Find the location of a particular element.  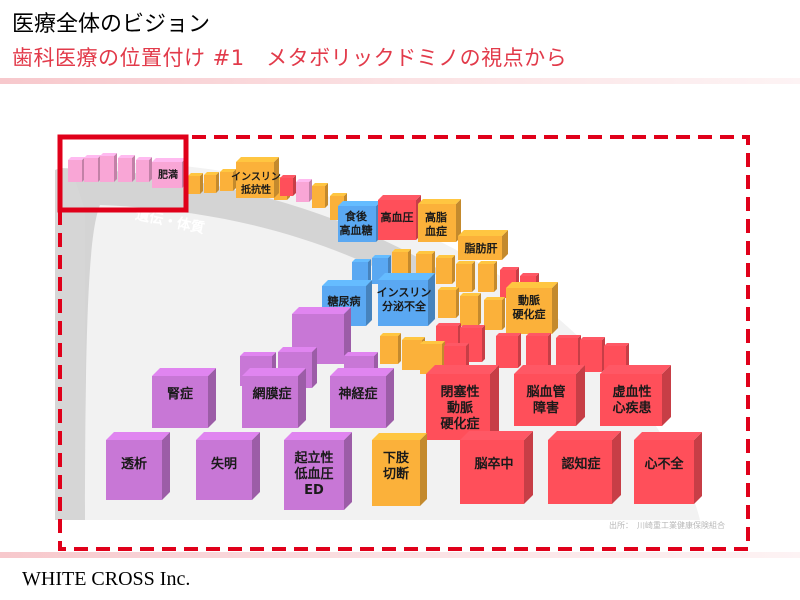

domino-retinopathy is located at coordinates (274, 398).